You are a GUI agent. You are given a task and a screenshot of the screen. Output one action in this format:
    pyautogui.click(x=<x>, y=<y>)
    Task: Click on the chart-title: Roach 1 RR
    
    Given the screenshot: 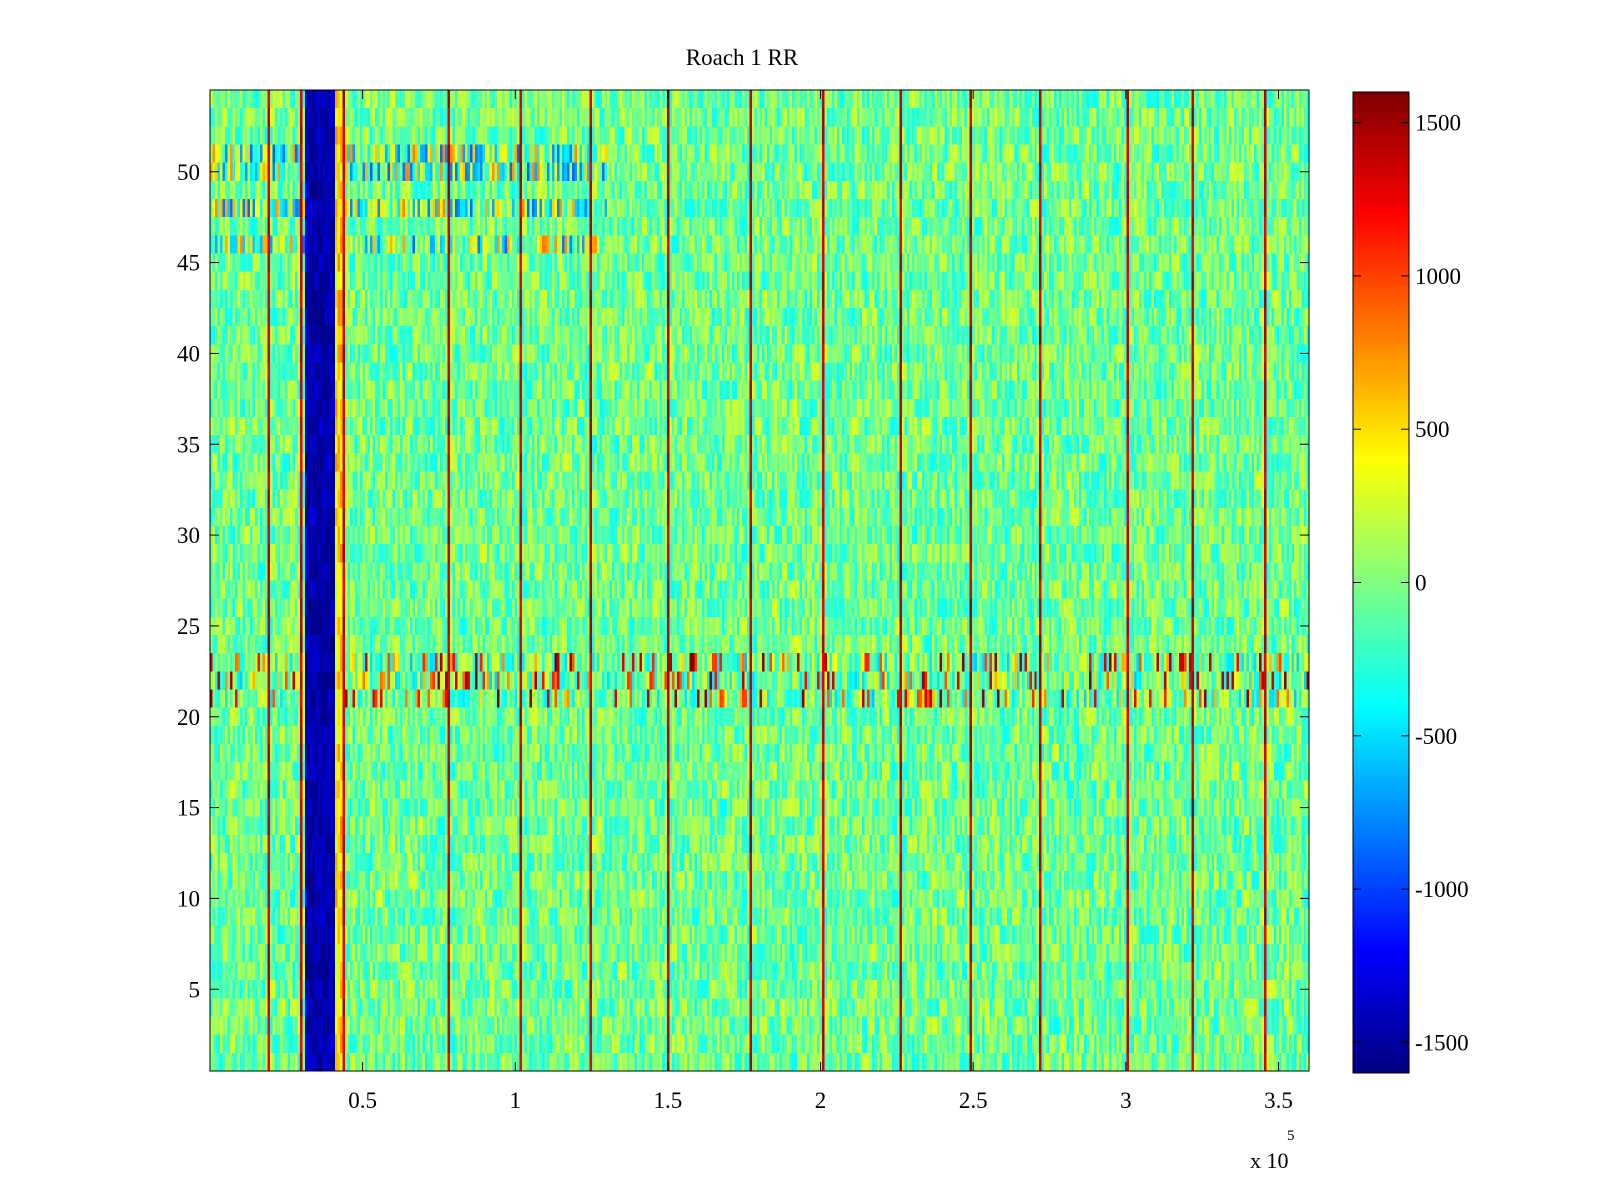 What is the action you would take?
    pyautogui.click(x=742, y=57)
    